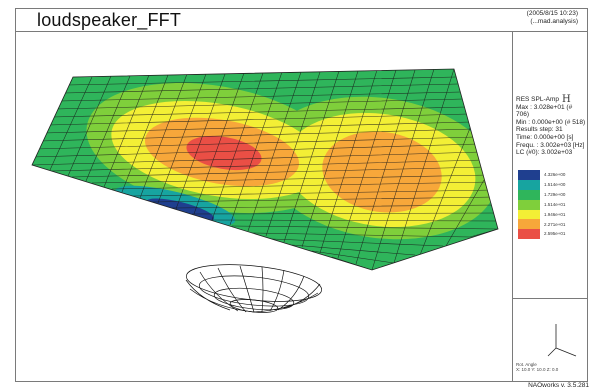 This screenshot has height=392, width=597. What do you see at coordinates (555, 184) in the screenshot?
I see `color-tick-label: 1.514e+00` at bounding box center [555, 184].